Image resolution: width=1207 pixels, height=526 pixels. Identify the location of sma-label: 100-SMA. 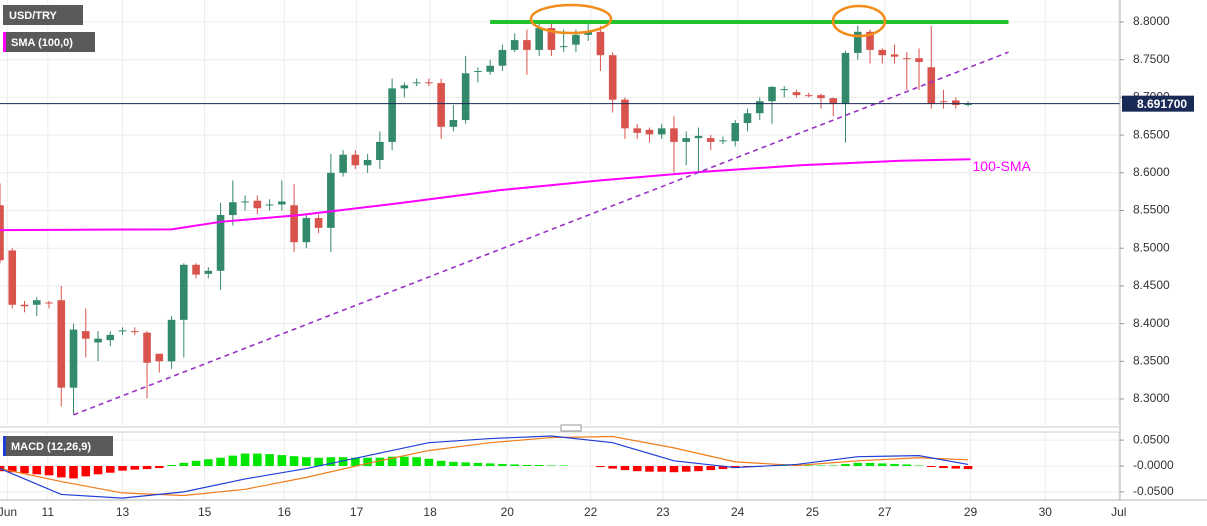
(1002, 166).